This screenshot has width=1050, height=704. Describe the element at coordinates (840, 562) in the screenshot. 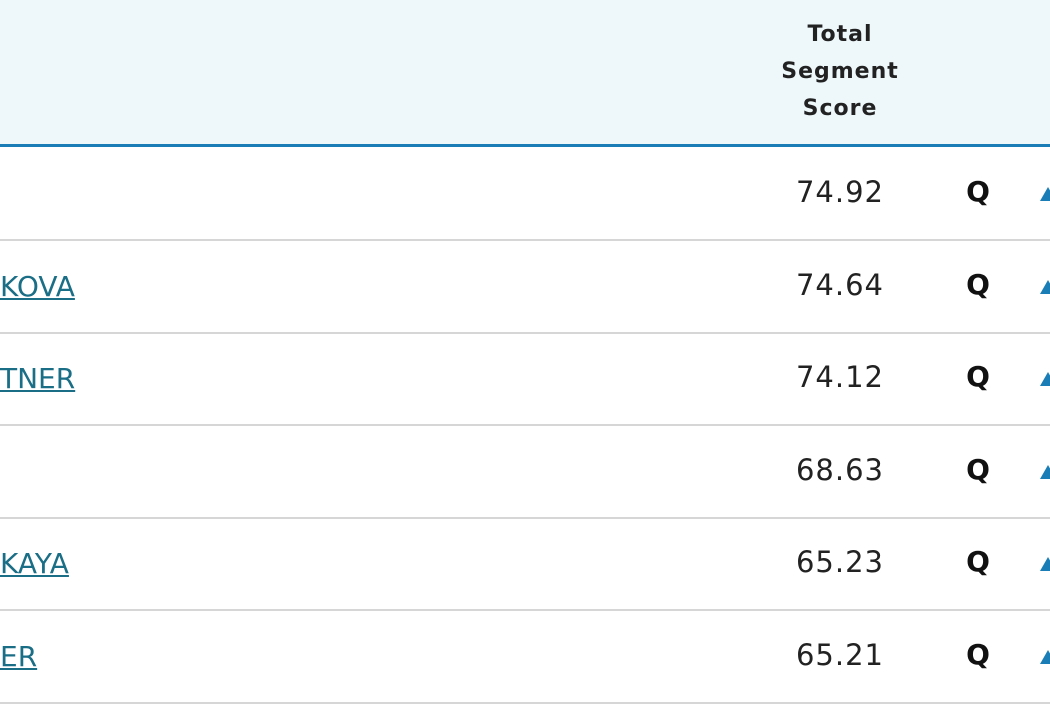

I see `segment-score: 65.23` at that location.